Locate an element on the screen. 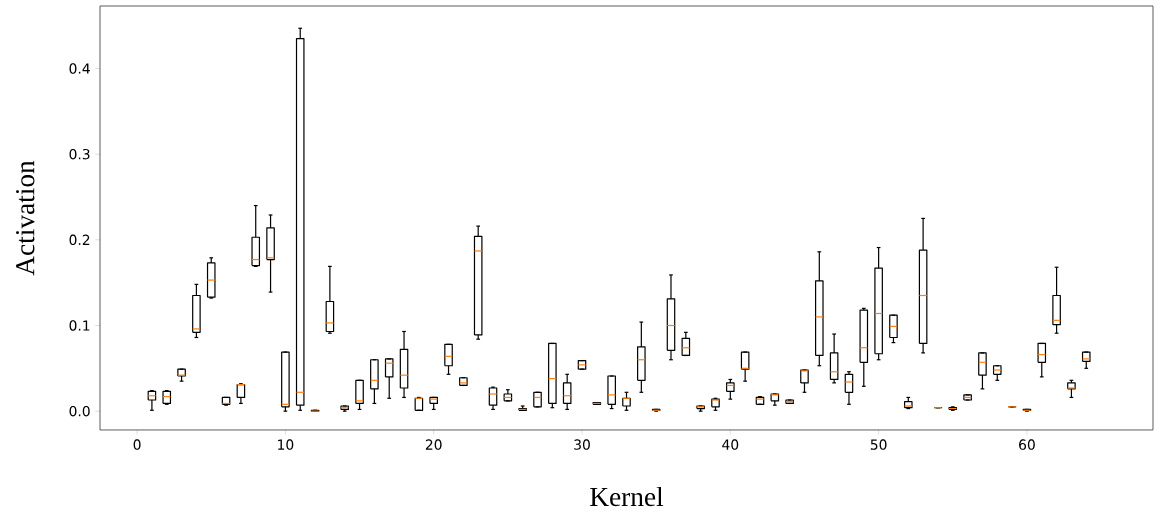  y-tick-label: 0.0 is located at coordinates (79, 411).